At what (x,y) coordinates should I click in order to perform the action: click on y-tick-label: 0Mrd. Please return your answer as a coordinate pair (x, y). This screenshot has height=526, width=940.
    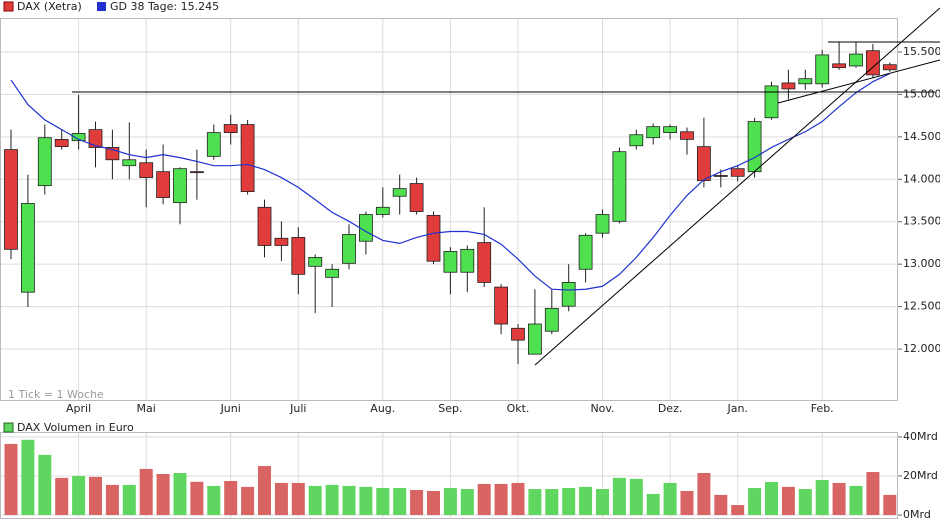
    Looking at the image, I should click on (917, 514).